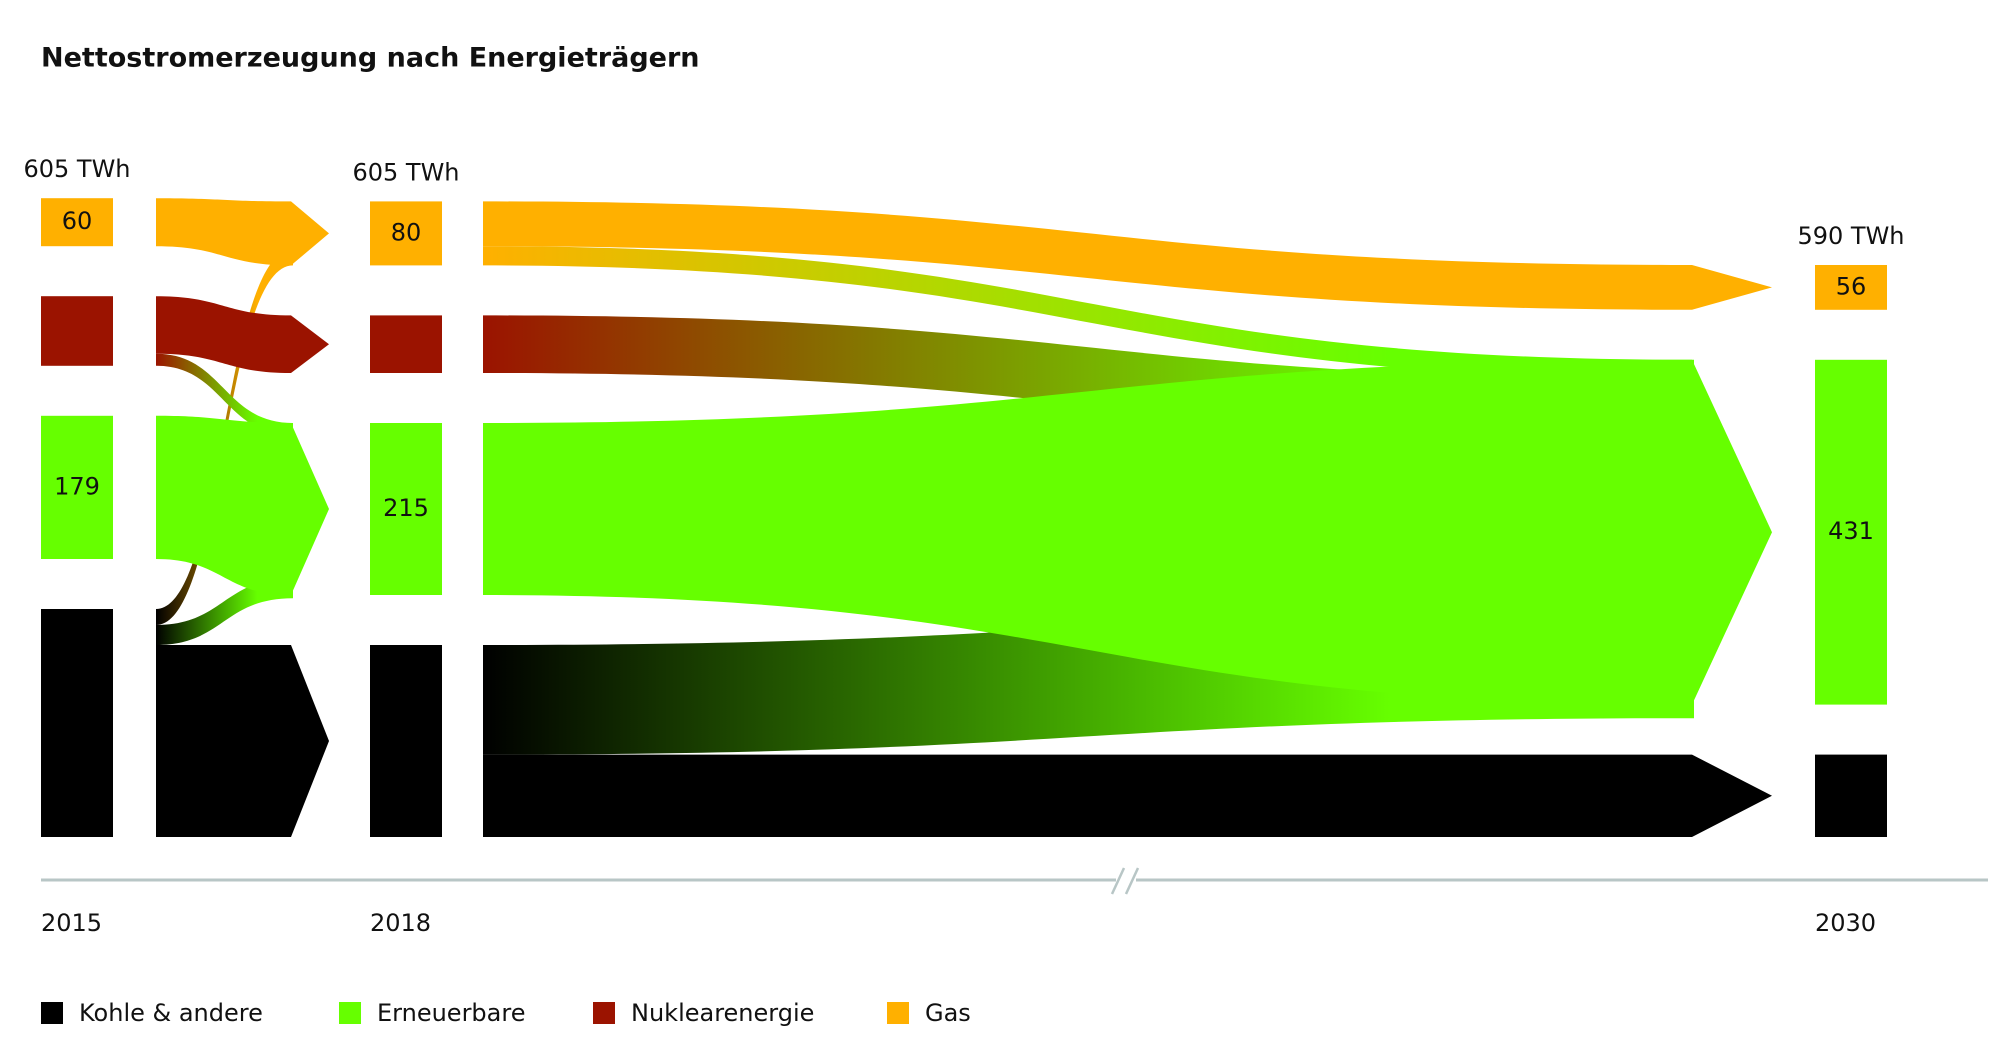 The image size is (2011, 1050). I want to click on x-tick-label: 2030, so click(1845, 923).